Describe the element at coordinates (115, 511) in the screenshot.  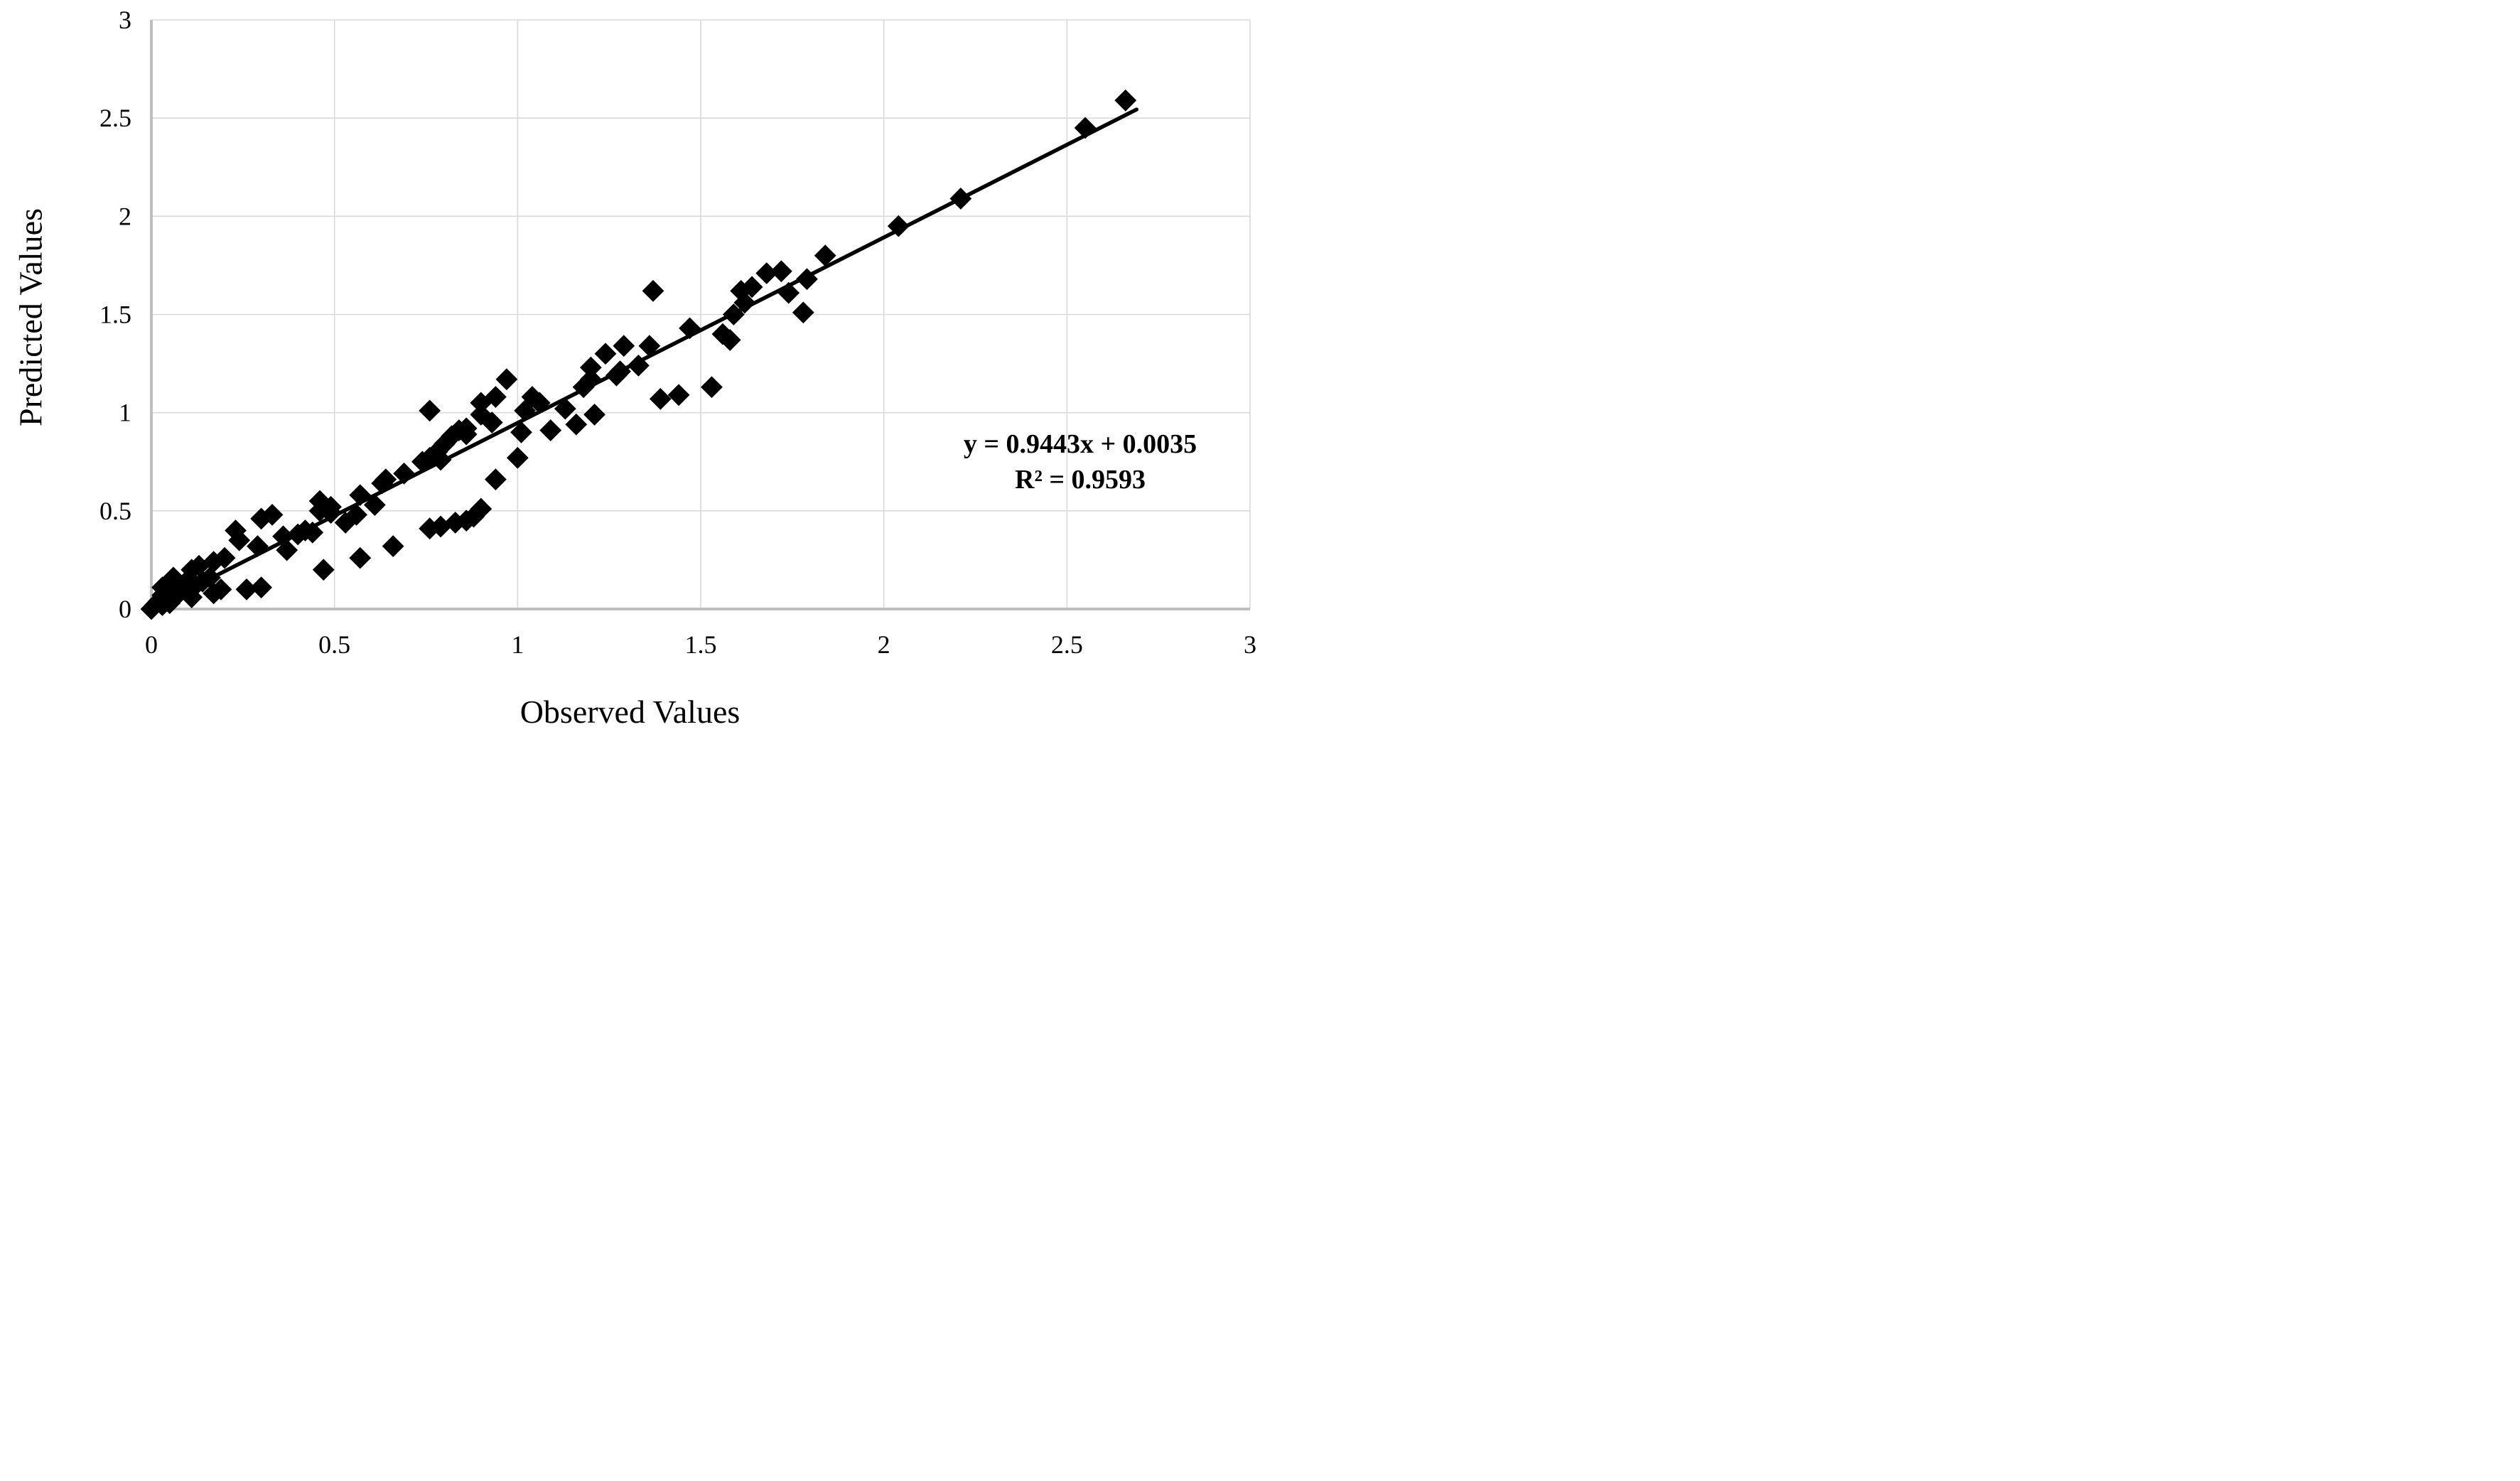
I see `y-tick-label: 0.5` at that location.